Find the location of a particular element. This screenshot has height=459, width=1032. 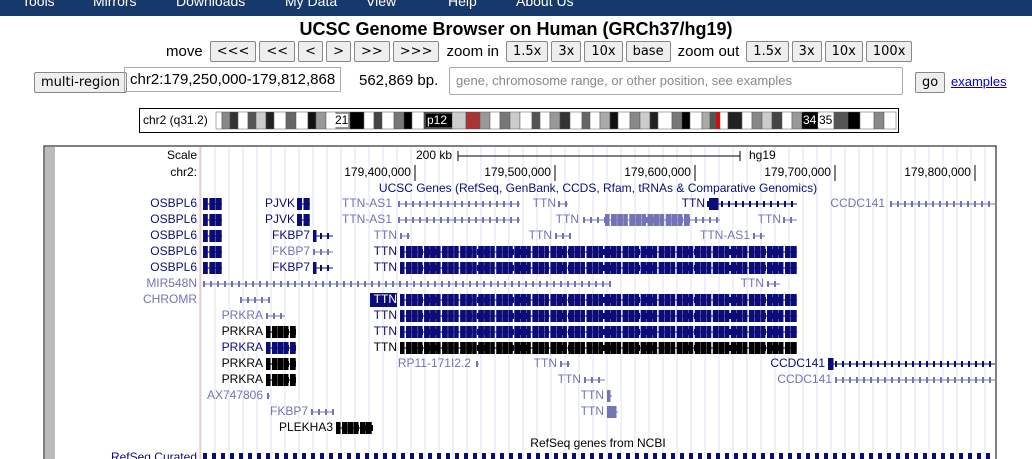

assembly-label: hg19 is located at coordinates (762, 155).